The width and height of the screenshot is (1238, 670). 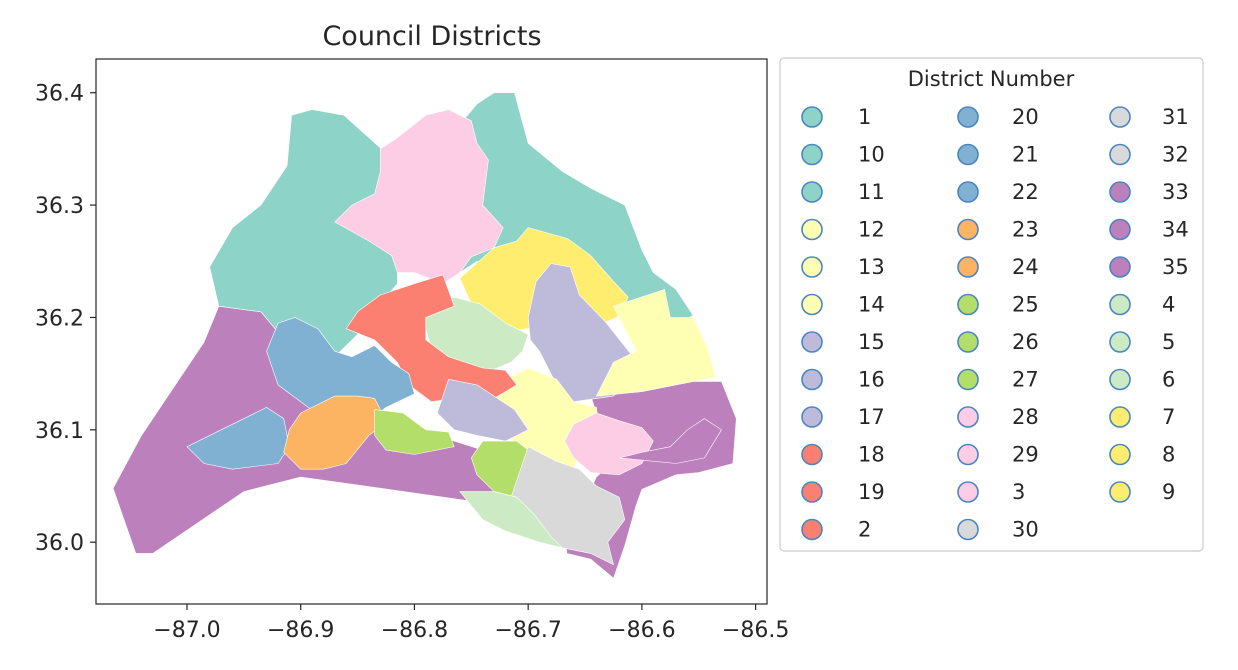 What do you see at coordinates (1142, 492) in the screenshot?
I see `legend-entry: 9` at bounding box center [1142, 492].